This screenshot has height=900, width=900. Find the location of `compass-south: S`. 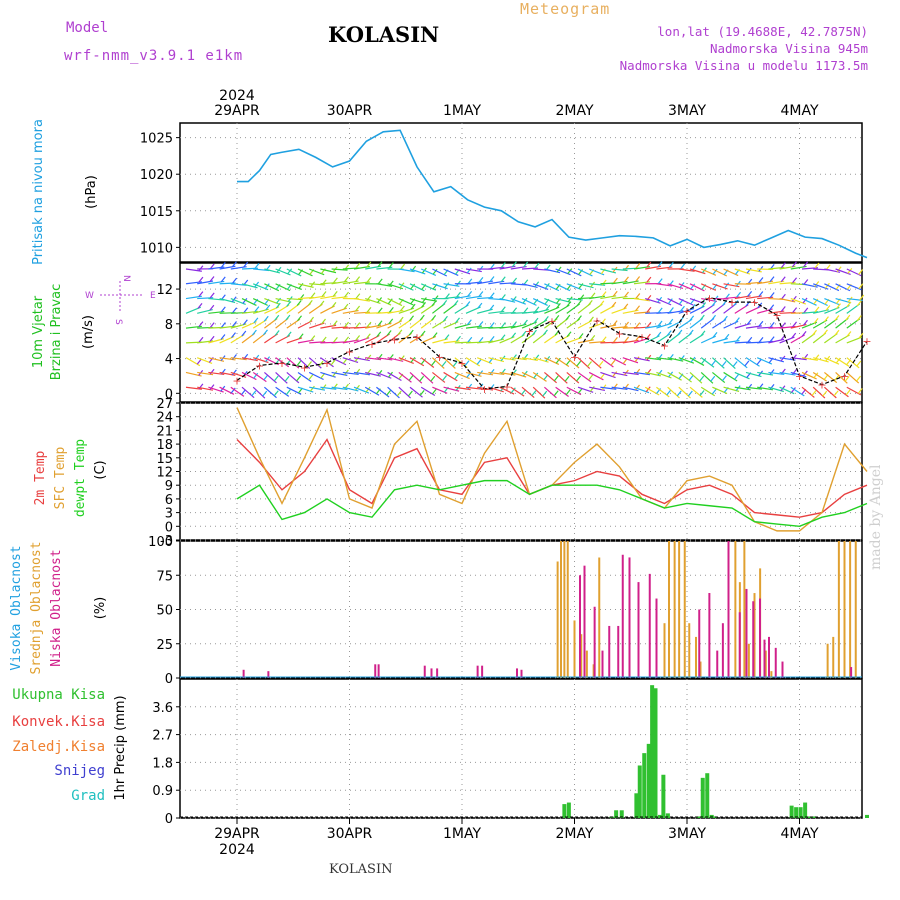

compass-south: S is located at coordinates (118, 322).